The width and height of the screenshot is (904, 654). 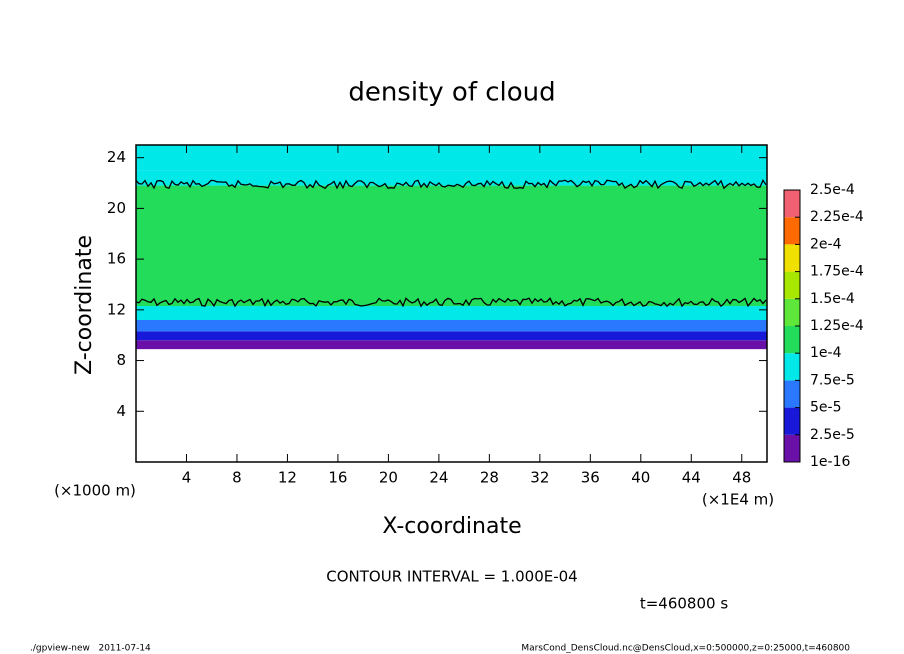 What do you see at coordinates (187, 478) in the screenshot?
I see `x-tick-label: 4` at bounding box center [187, 478].